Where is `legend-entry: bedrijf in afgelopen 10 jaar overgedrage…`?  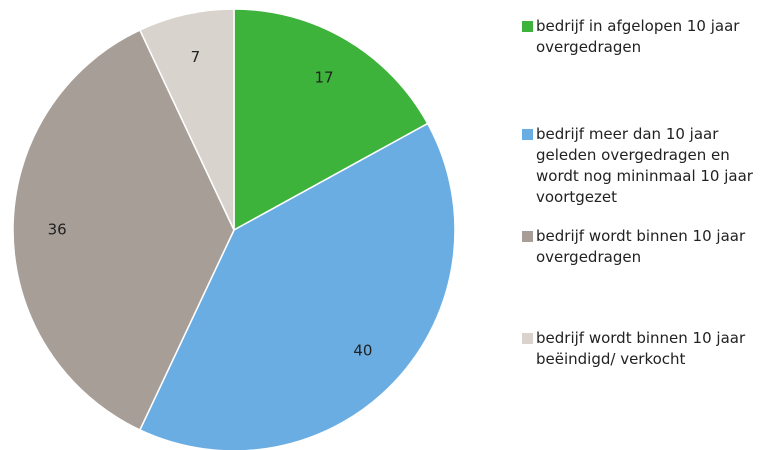 legend-entry: bedrijf in afgelopen 10 jaar overgedrage… is located at coordinates (647, 37).